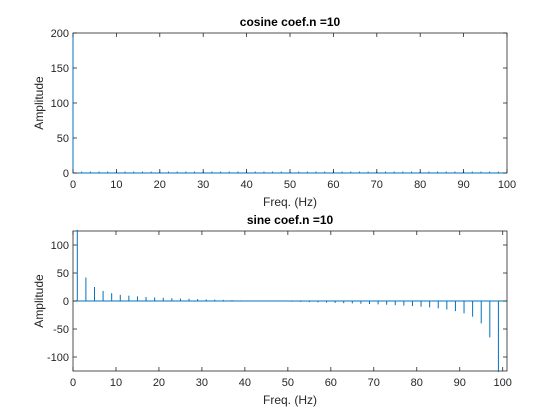  What do you see at coordinates (39, 301) in the screenshot?
I see `sine-ylabel: Amplitude` at bounding box center [39, 301].